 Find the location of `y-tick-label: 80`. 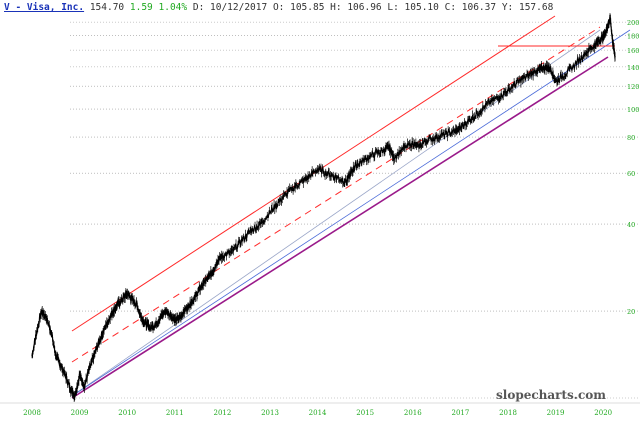

y-tick-label: 80 is located at coordinates (631, 138).